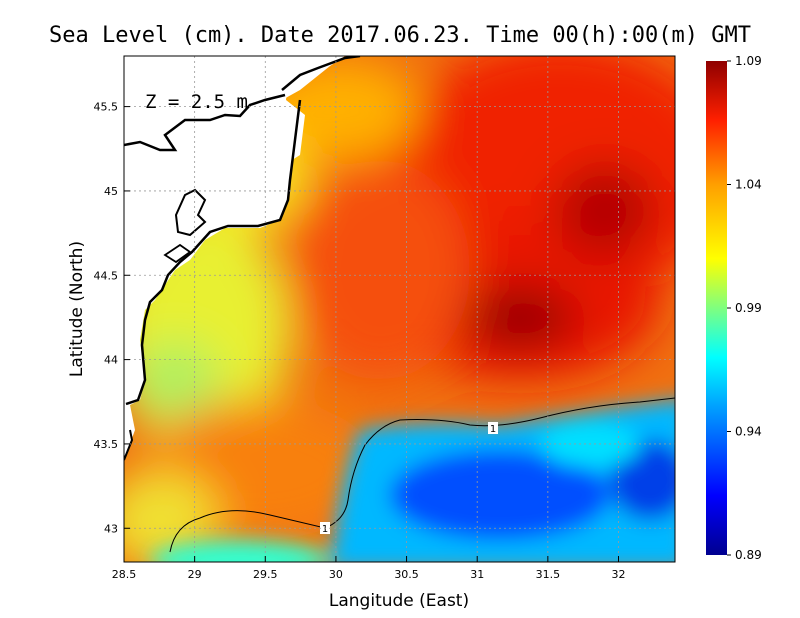 The height and width of the screenshot is (618, 800). What do you see at coordinates (265, 574) in the screenshot?
I see `x-tick-label: 29.5` at bounding box center [265, 574].